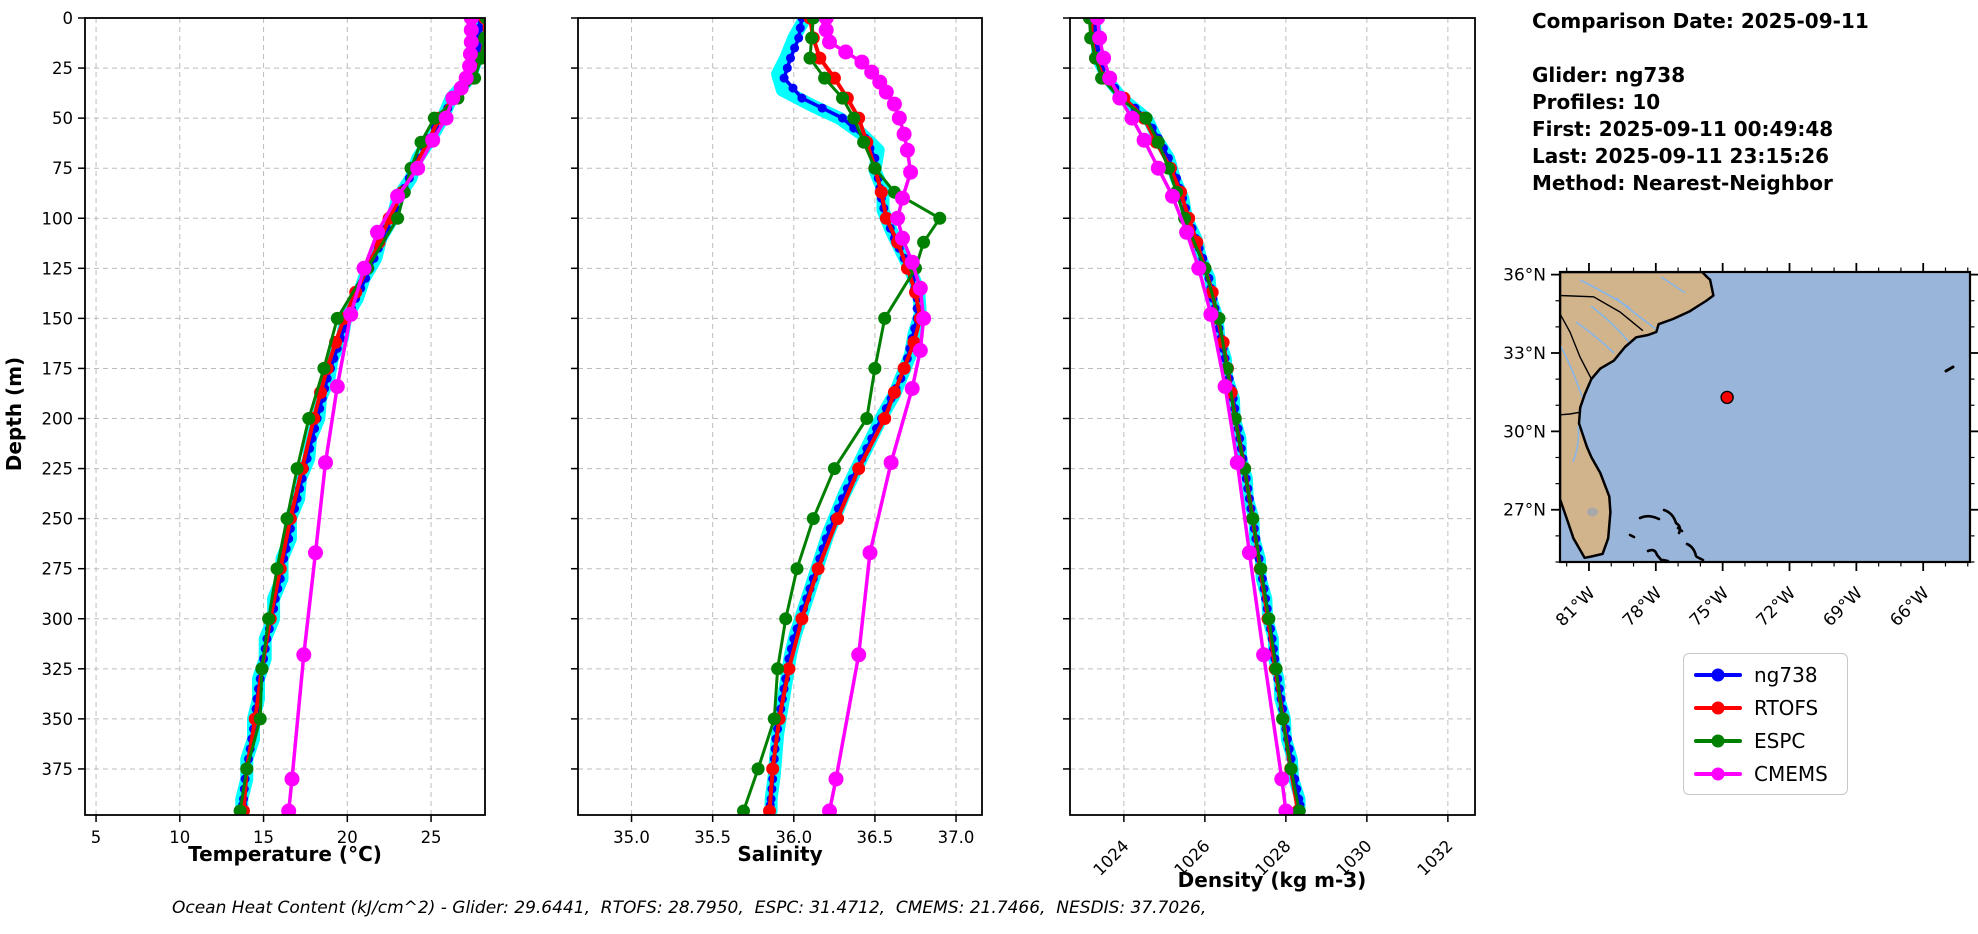 This screenshot has height=934, width=1978. I want to click on svg-text: 350, so click(58, 719).